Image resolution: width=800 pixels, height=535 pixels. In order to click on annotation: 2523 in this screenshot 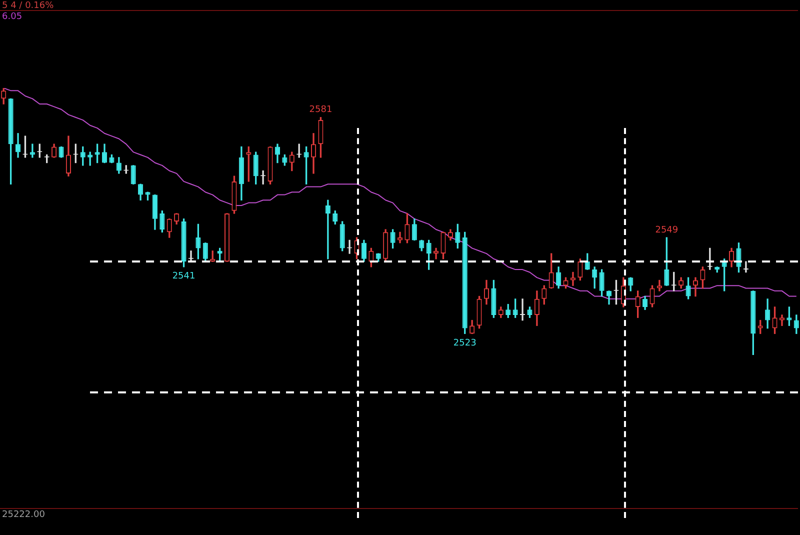, I will do `click(464, 343)`.